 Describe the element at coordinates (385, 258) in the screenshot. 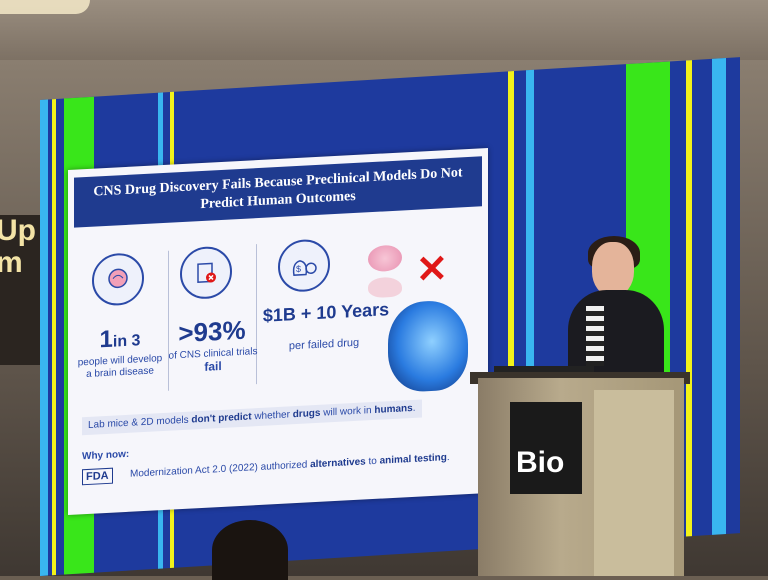

I see `cell-culture-image` at that location.